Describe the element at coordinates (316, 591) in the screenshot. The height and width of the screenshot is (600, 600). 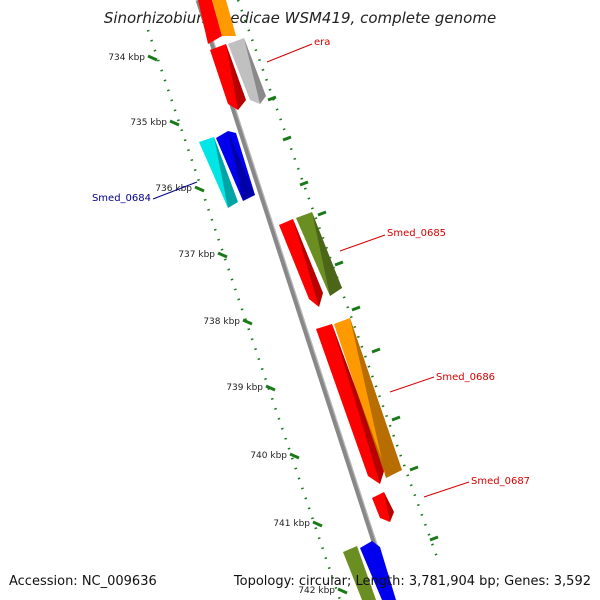
I see `tick-label: 742 kbp` at that location.